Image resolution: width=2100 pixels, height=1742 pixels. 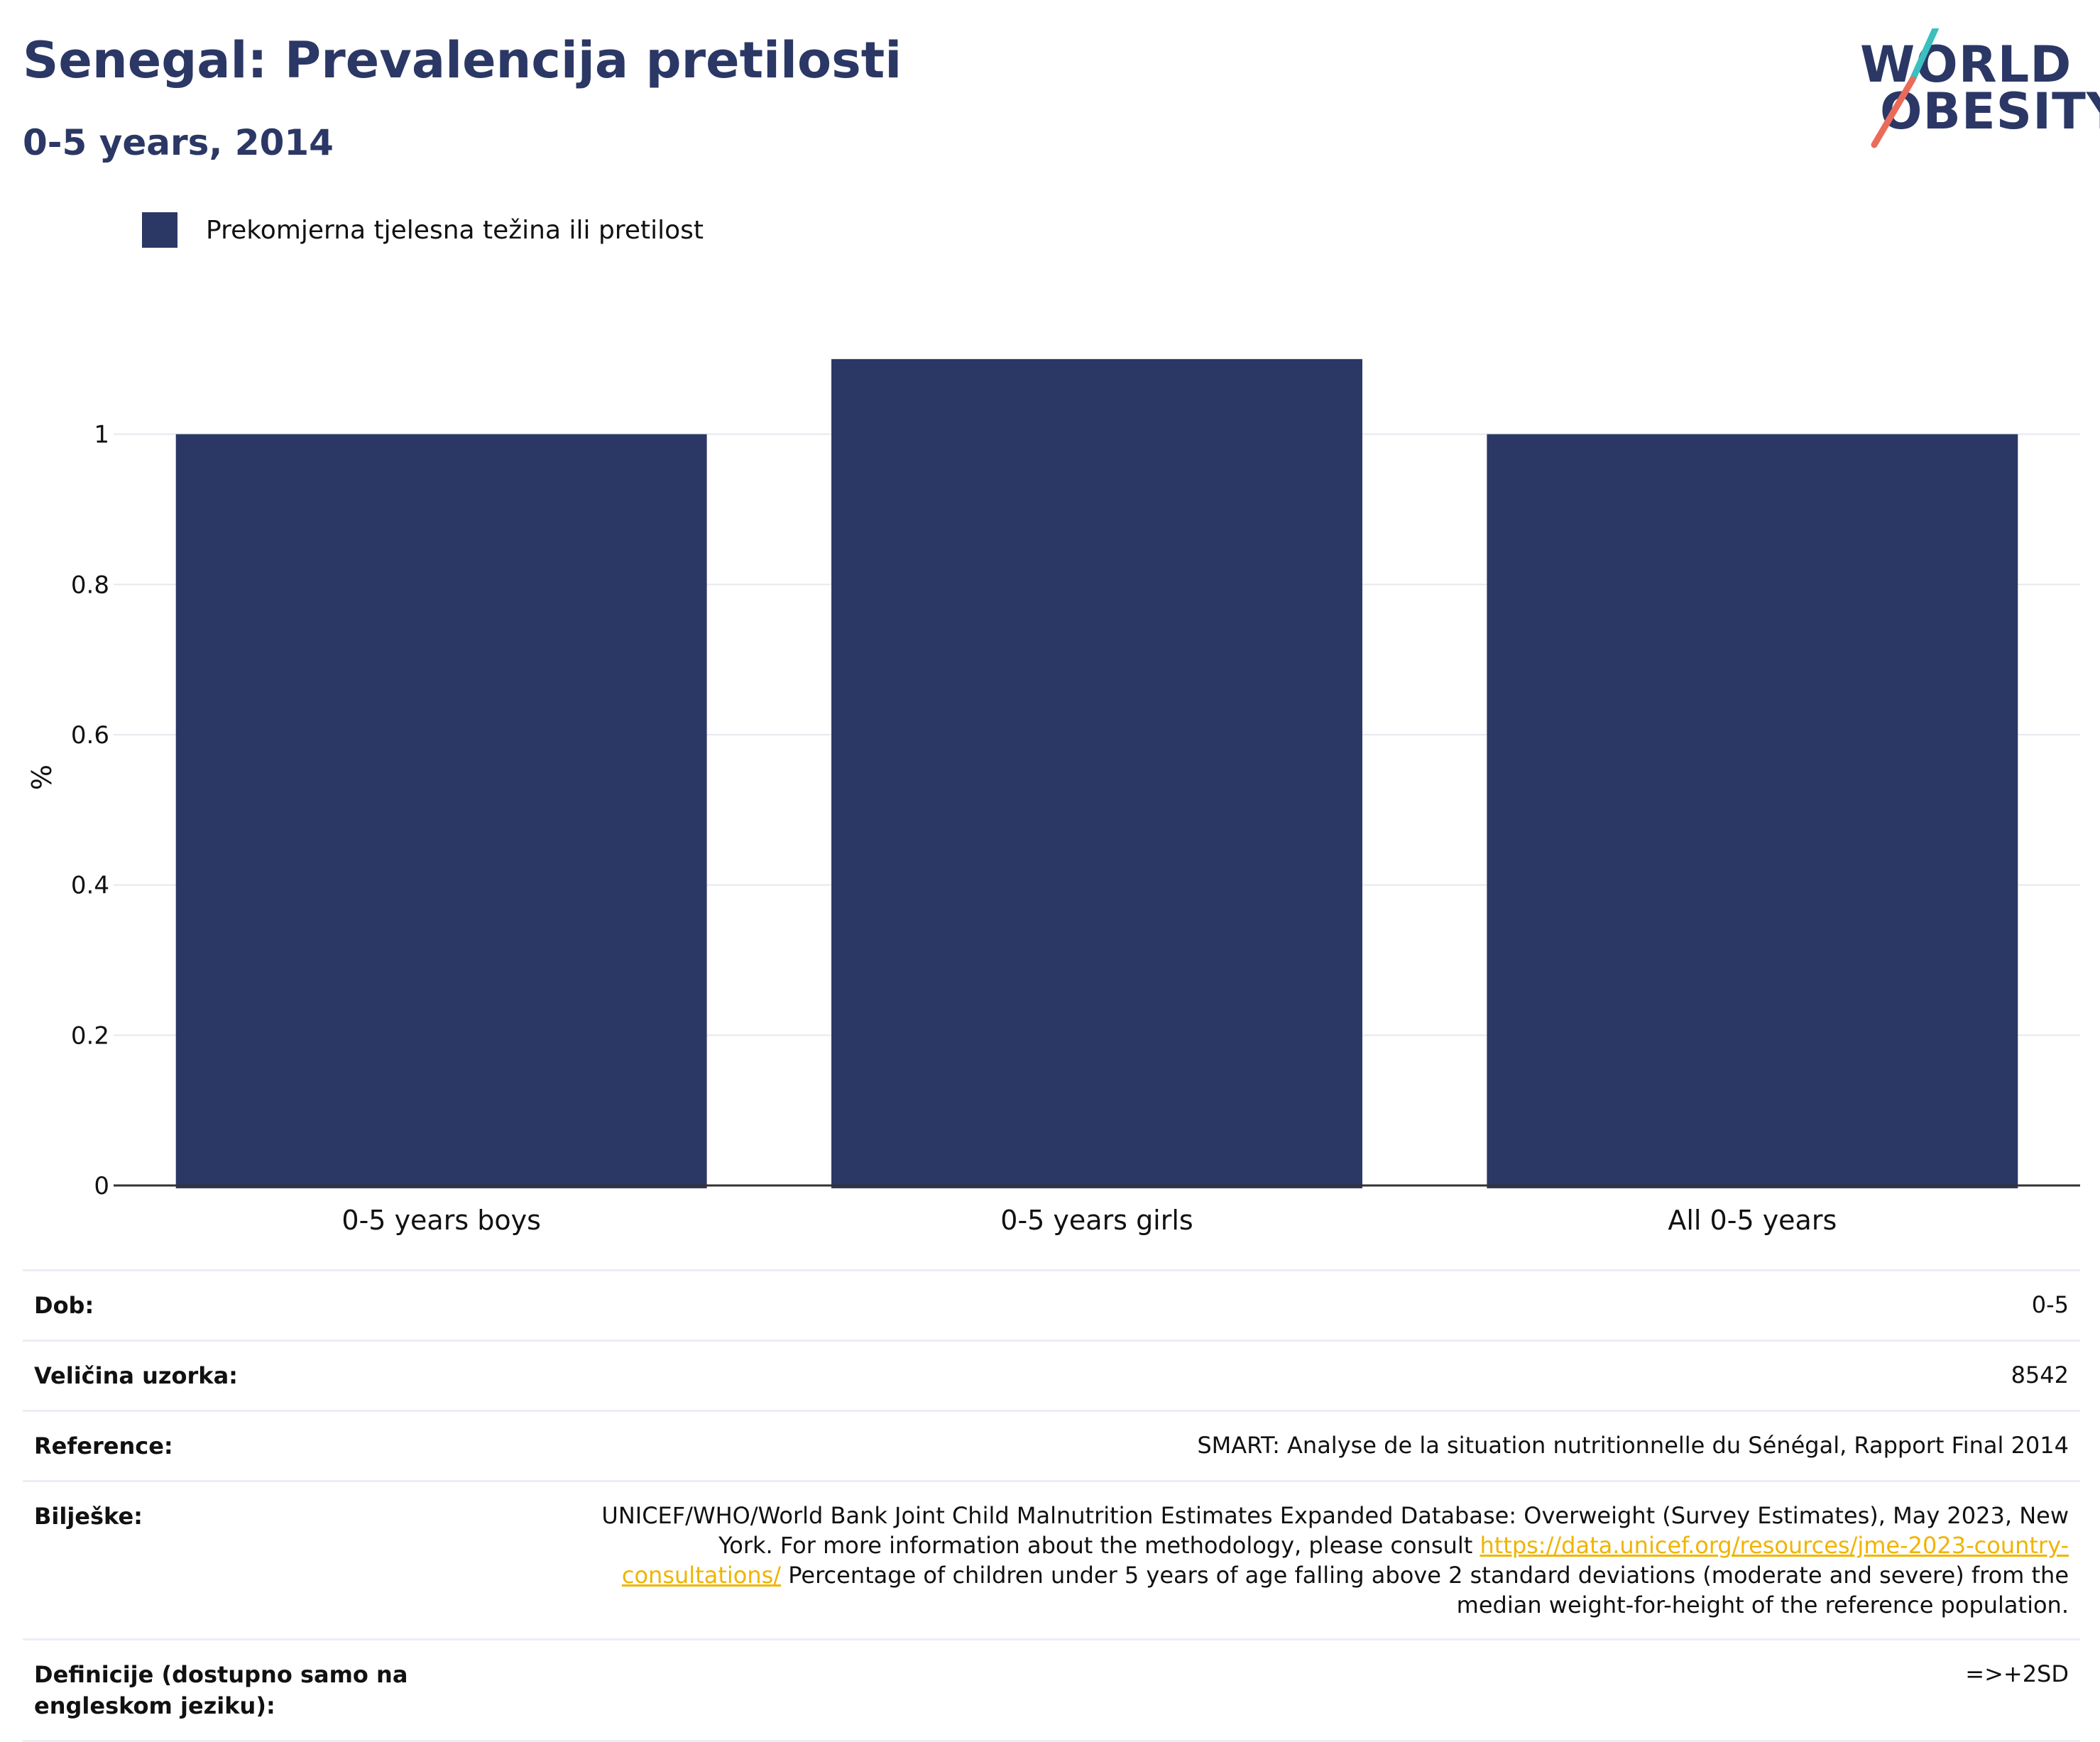 What do you see at coordinates (440, 1220) in the screenshot?
I see `x-category-label: 0-5 years boys` at bounding box center [440, 1220].